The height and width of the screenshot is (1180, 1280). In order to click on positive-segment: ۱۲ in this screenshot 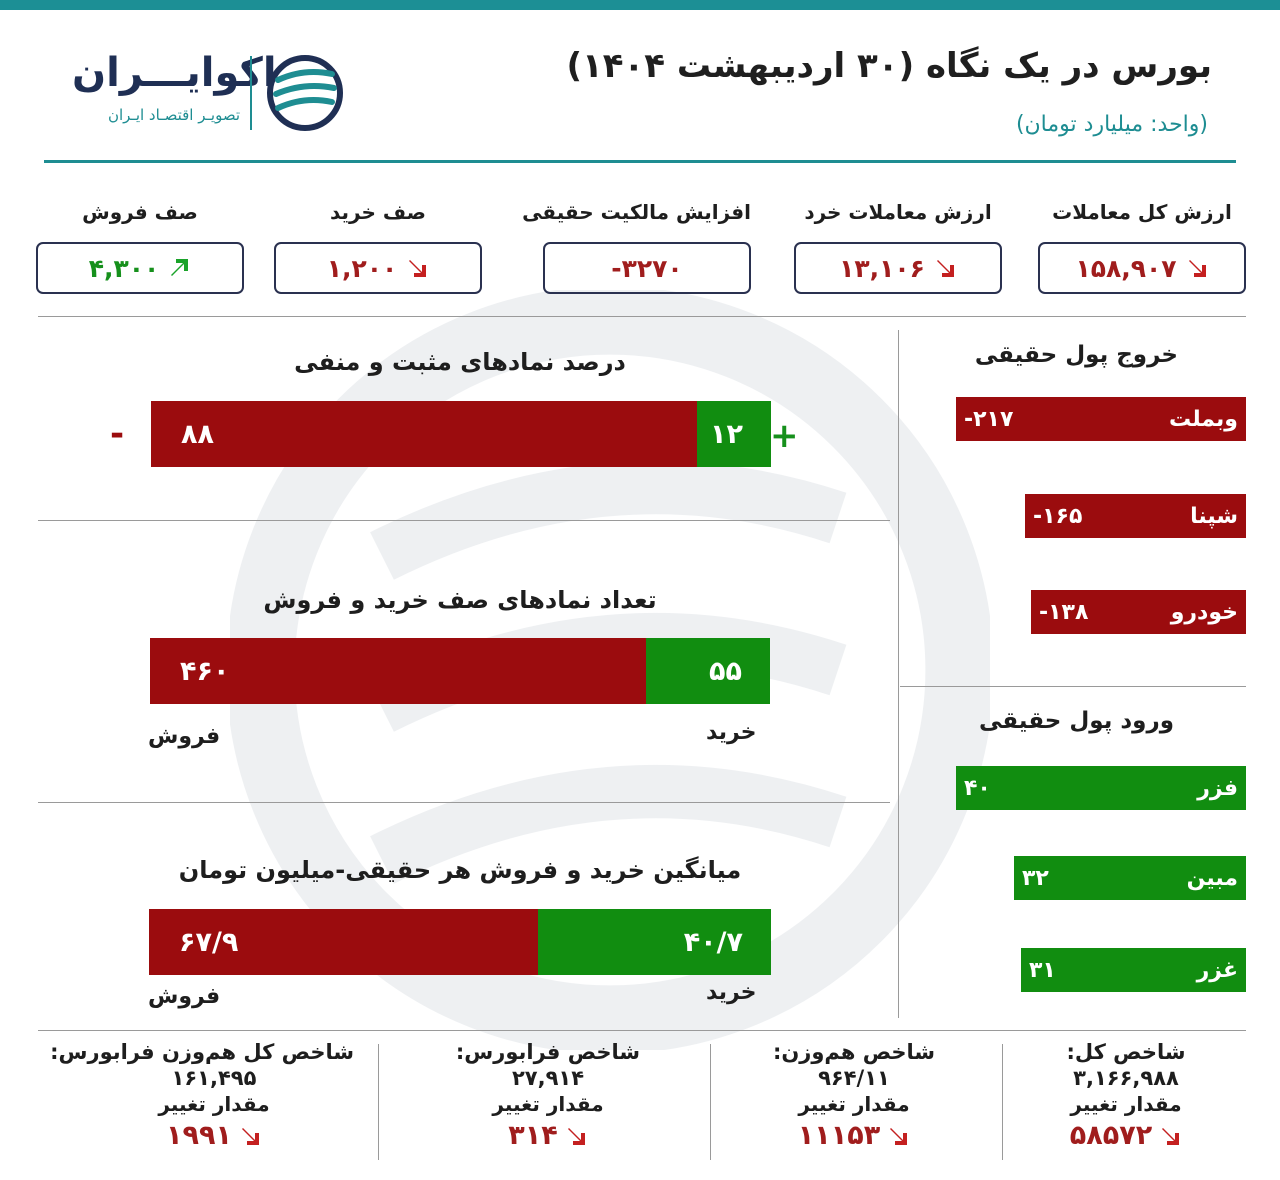, I will do `click(734, 434)`.